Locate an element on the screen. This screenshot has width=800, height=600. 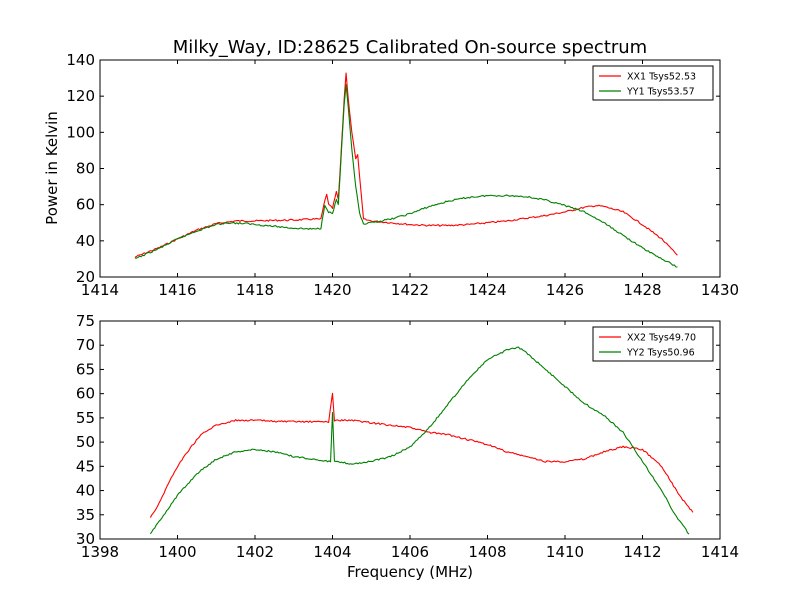
y-tick-label: 20 is located at coordinates (85, 277).